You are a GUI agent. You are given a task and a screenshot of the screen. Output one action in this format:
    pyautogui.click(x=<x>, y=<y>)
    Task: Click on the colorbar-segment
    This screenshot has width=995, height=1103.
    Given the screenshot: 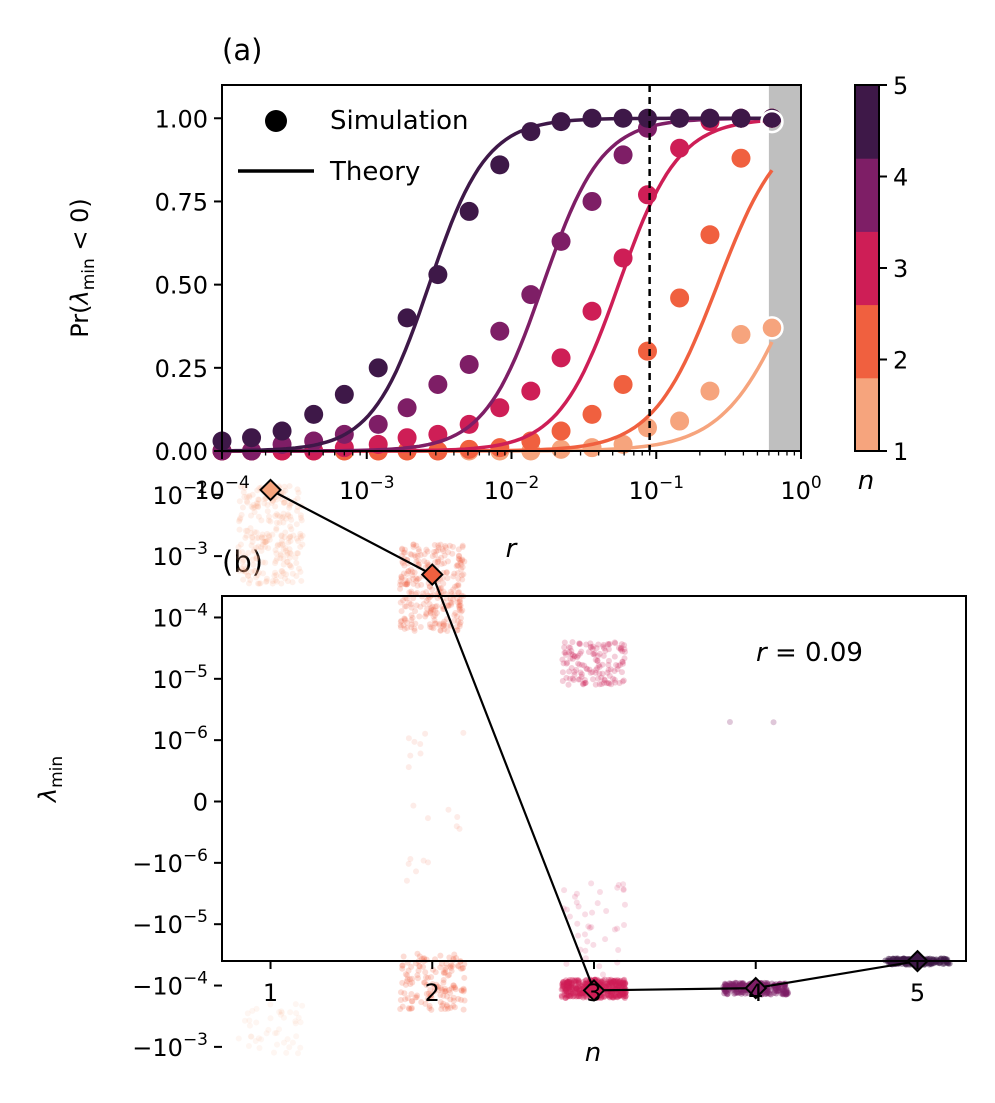 What is the action you would take?
    pyautogui.click(x=867, y=268)
    